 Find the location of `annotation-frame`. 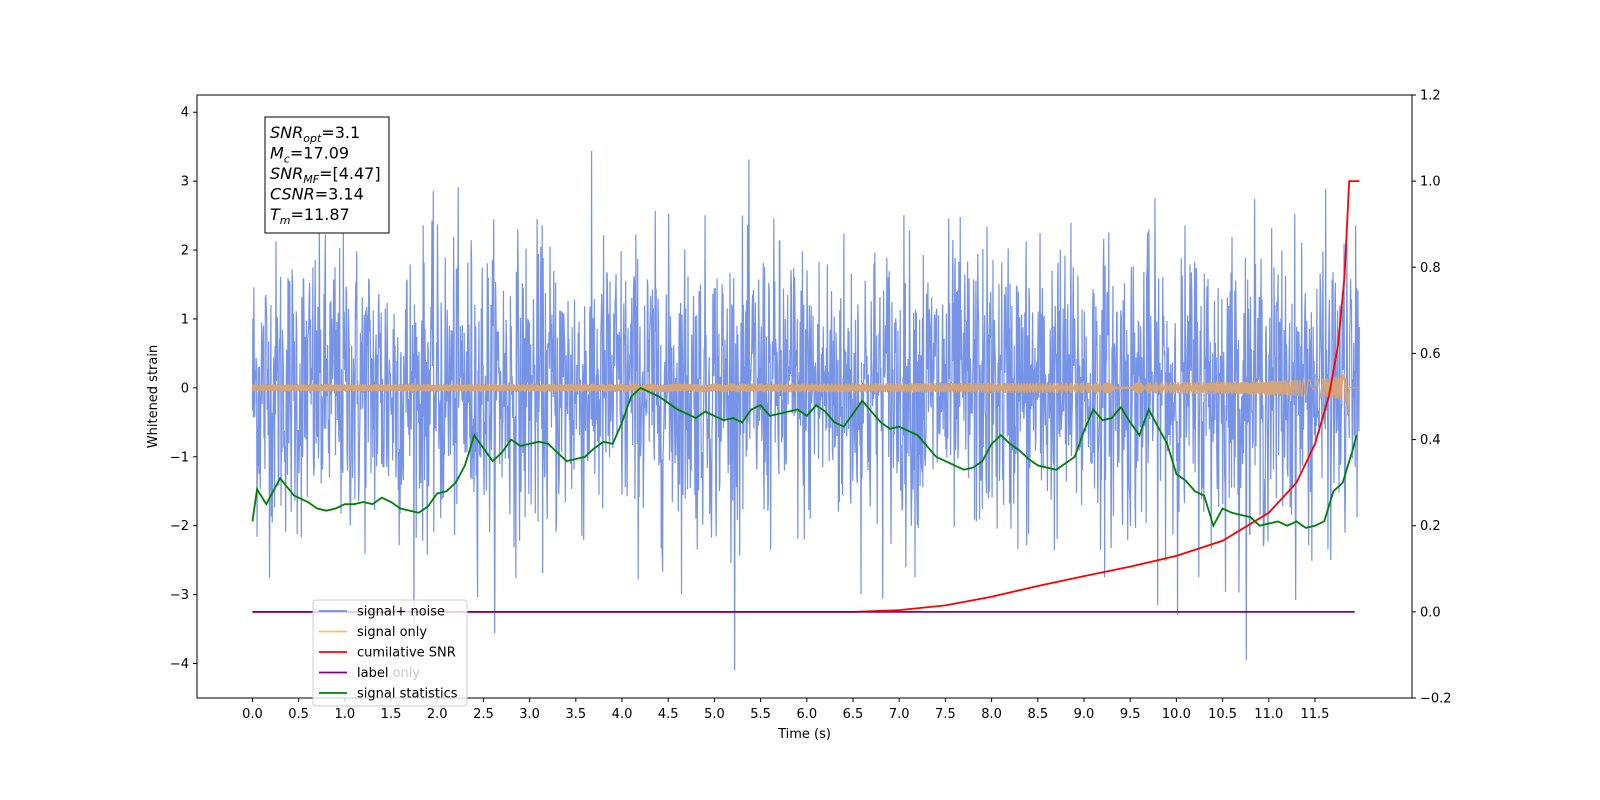

annotation-frame is located at coordinates (327, 175).